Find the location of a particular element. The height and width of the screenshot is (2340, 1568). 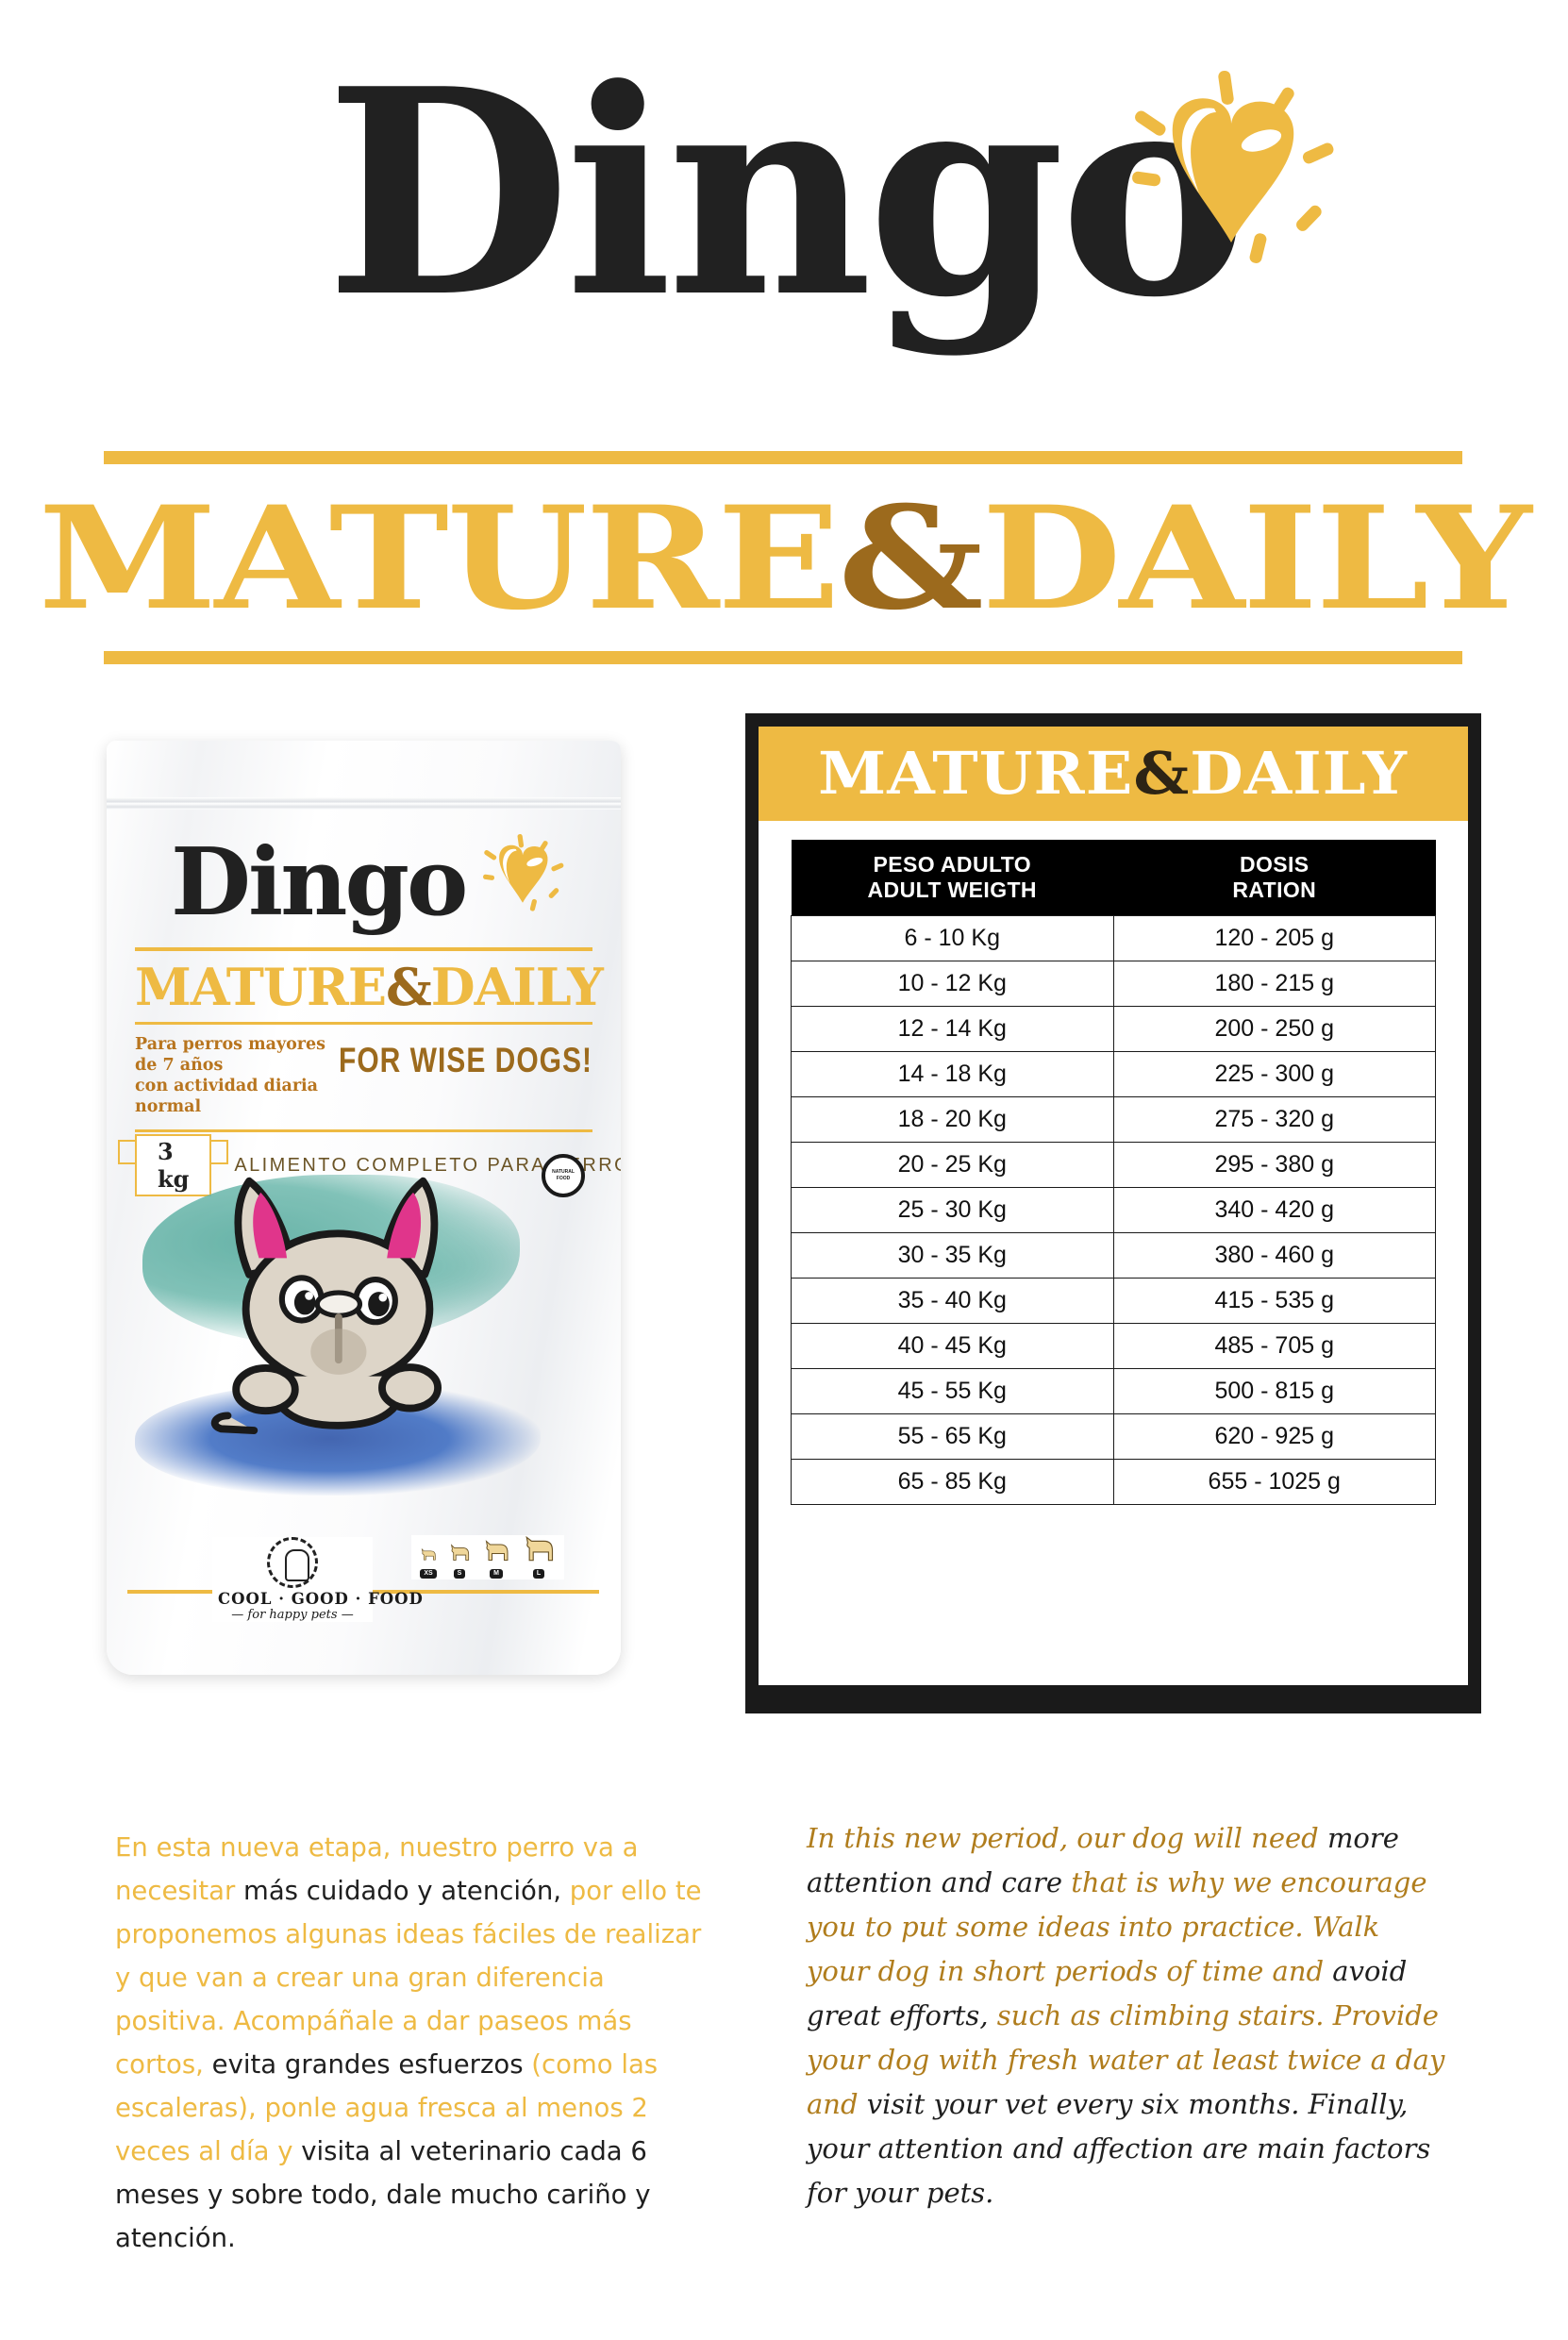

table-row: 6 - 10 Kg 120 - 205 g is located at coordinates (1113, 938).